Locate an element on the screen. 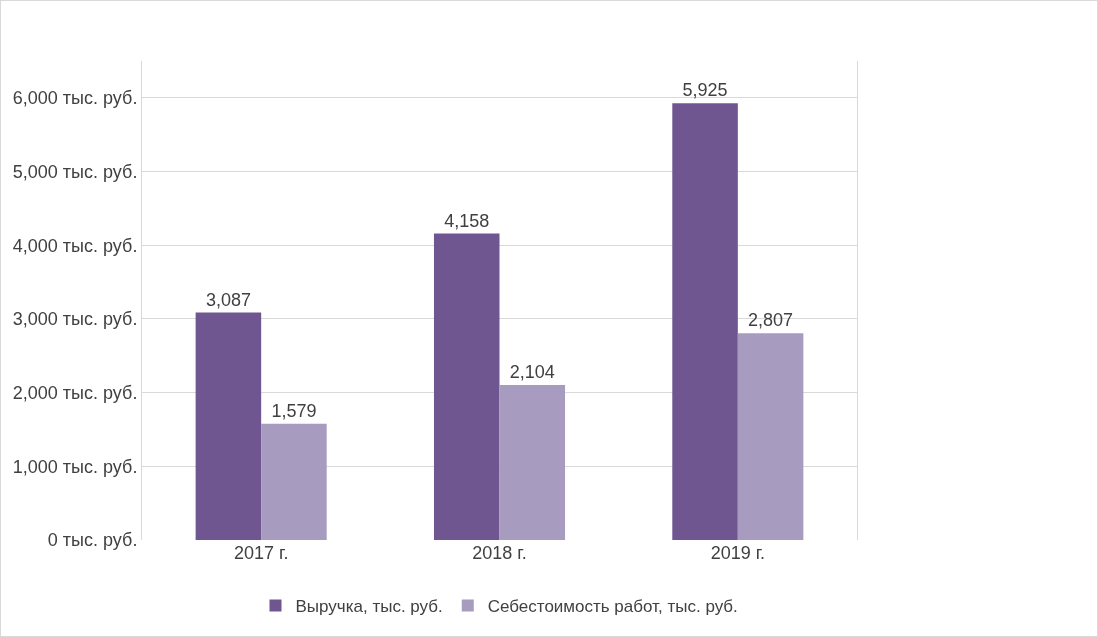 The width and height of the screenshot is (1098, 637). y-tick-label: 0 тыс. руб. is located at coordinates (92, 540).